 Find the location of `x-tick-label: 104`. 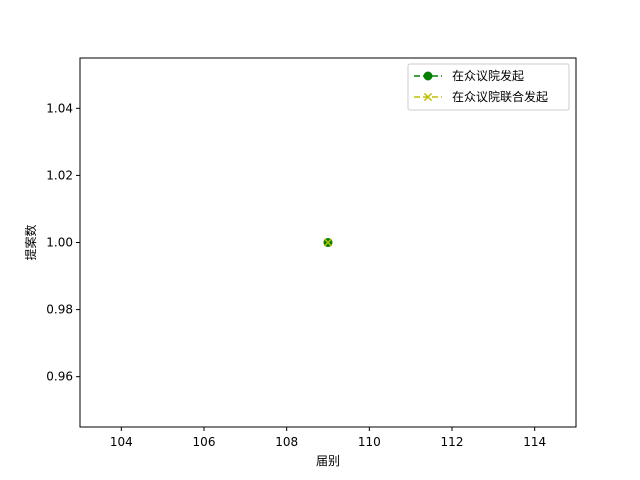

x-tick-label: 104 is located at coordinates (121, 442).